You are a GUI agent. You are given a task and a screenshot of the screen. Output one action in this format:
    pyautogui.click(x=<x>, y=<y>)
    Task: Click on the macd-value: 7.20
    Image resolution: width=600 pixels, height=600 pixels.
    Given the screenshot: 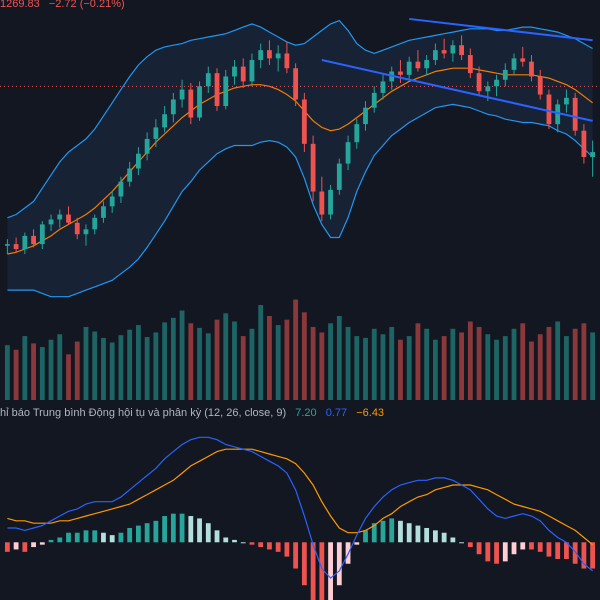 What is the action you would take?
    pyautogui.click(x=306, y=413)
    